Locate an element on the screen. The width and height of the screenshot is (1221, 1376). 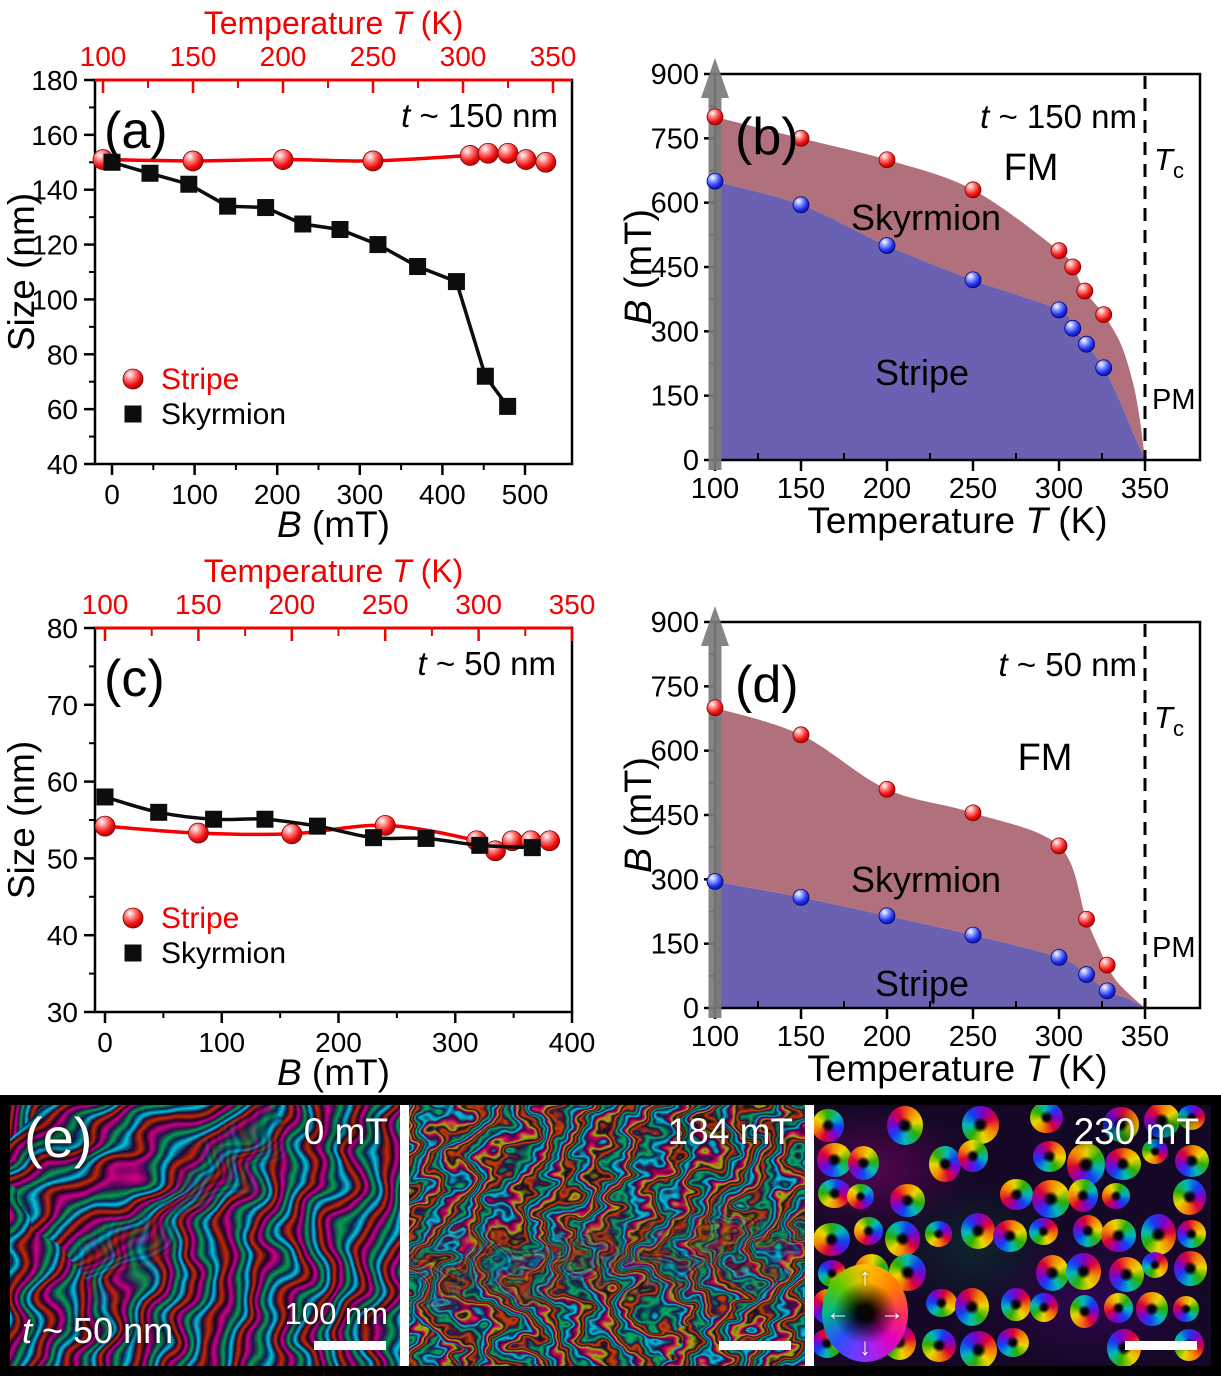
arrow-right-icon: → is located at coordinates (892, 1312).